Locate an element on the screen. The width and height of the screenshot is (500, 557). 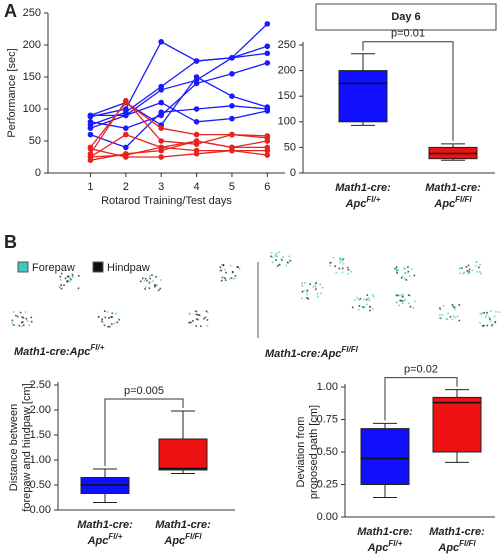
y-tick-label: 1.00 is located at coordinates (40, 460).